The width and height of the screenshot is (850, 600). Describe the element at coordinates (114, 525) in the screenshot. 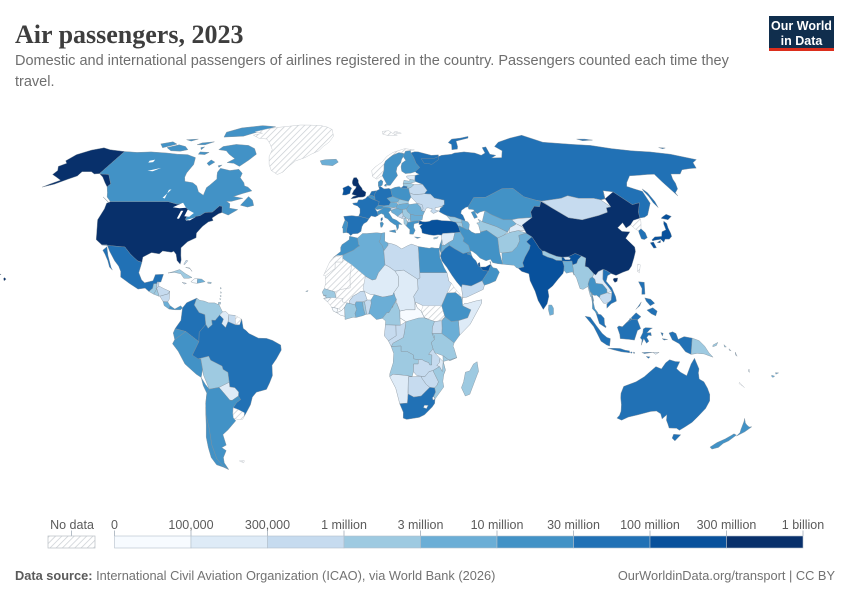

I see `svg-text: 0` at that location.